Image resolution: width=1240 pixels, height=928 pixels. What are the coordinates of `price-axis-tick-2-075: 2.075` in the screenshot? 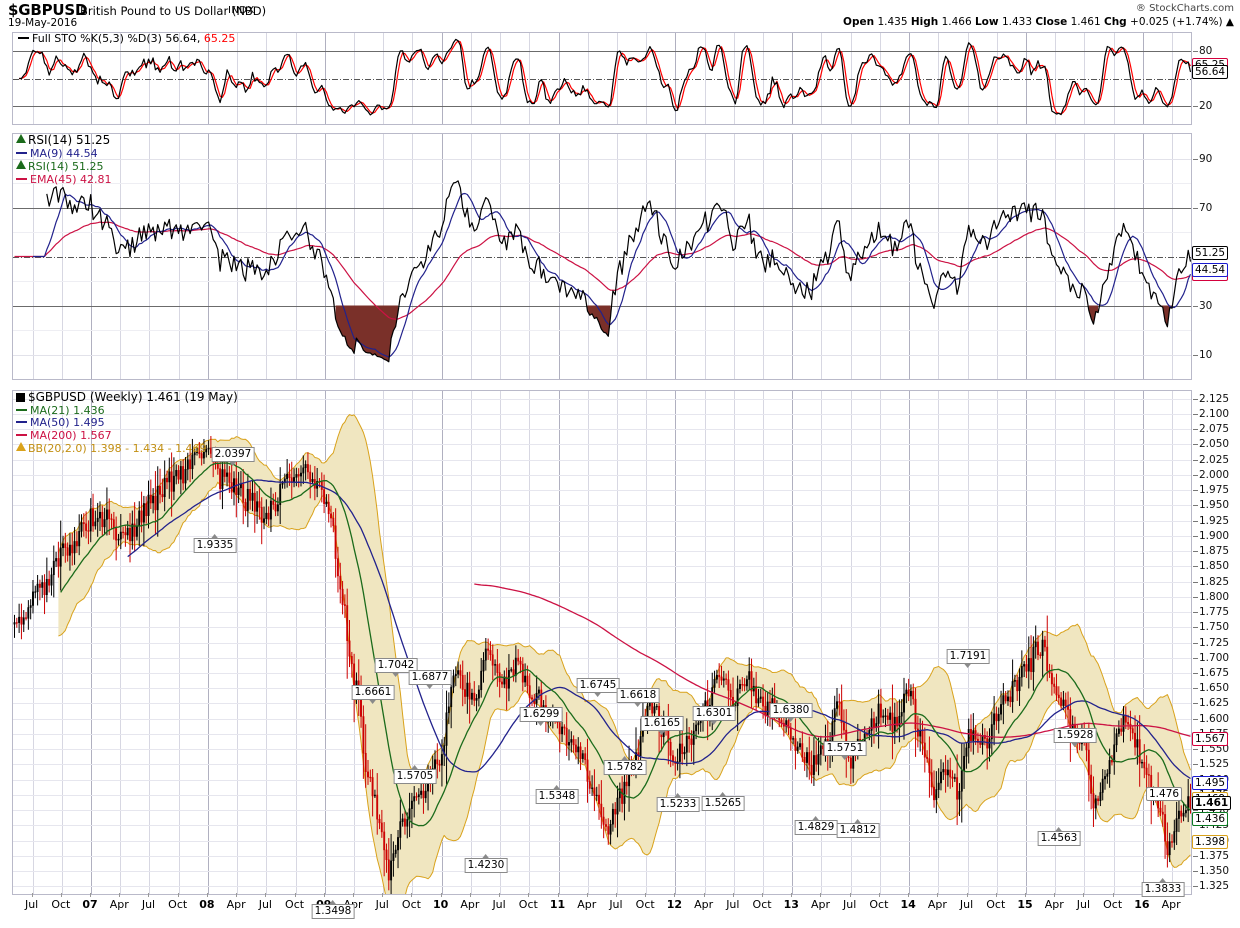 It's located at (1214, 429).